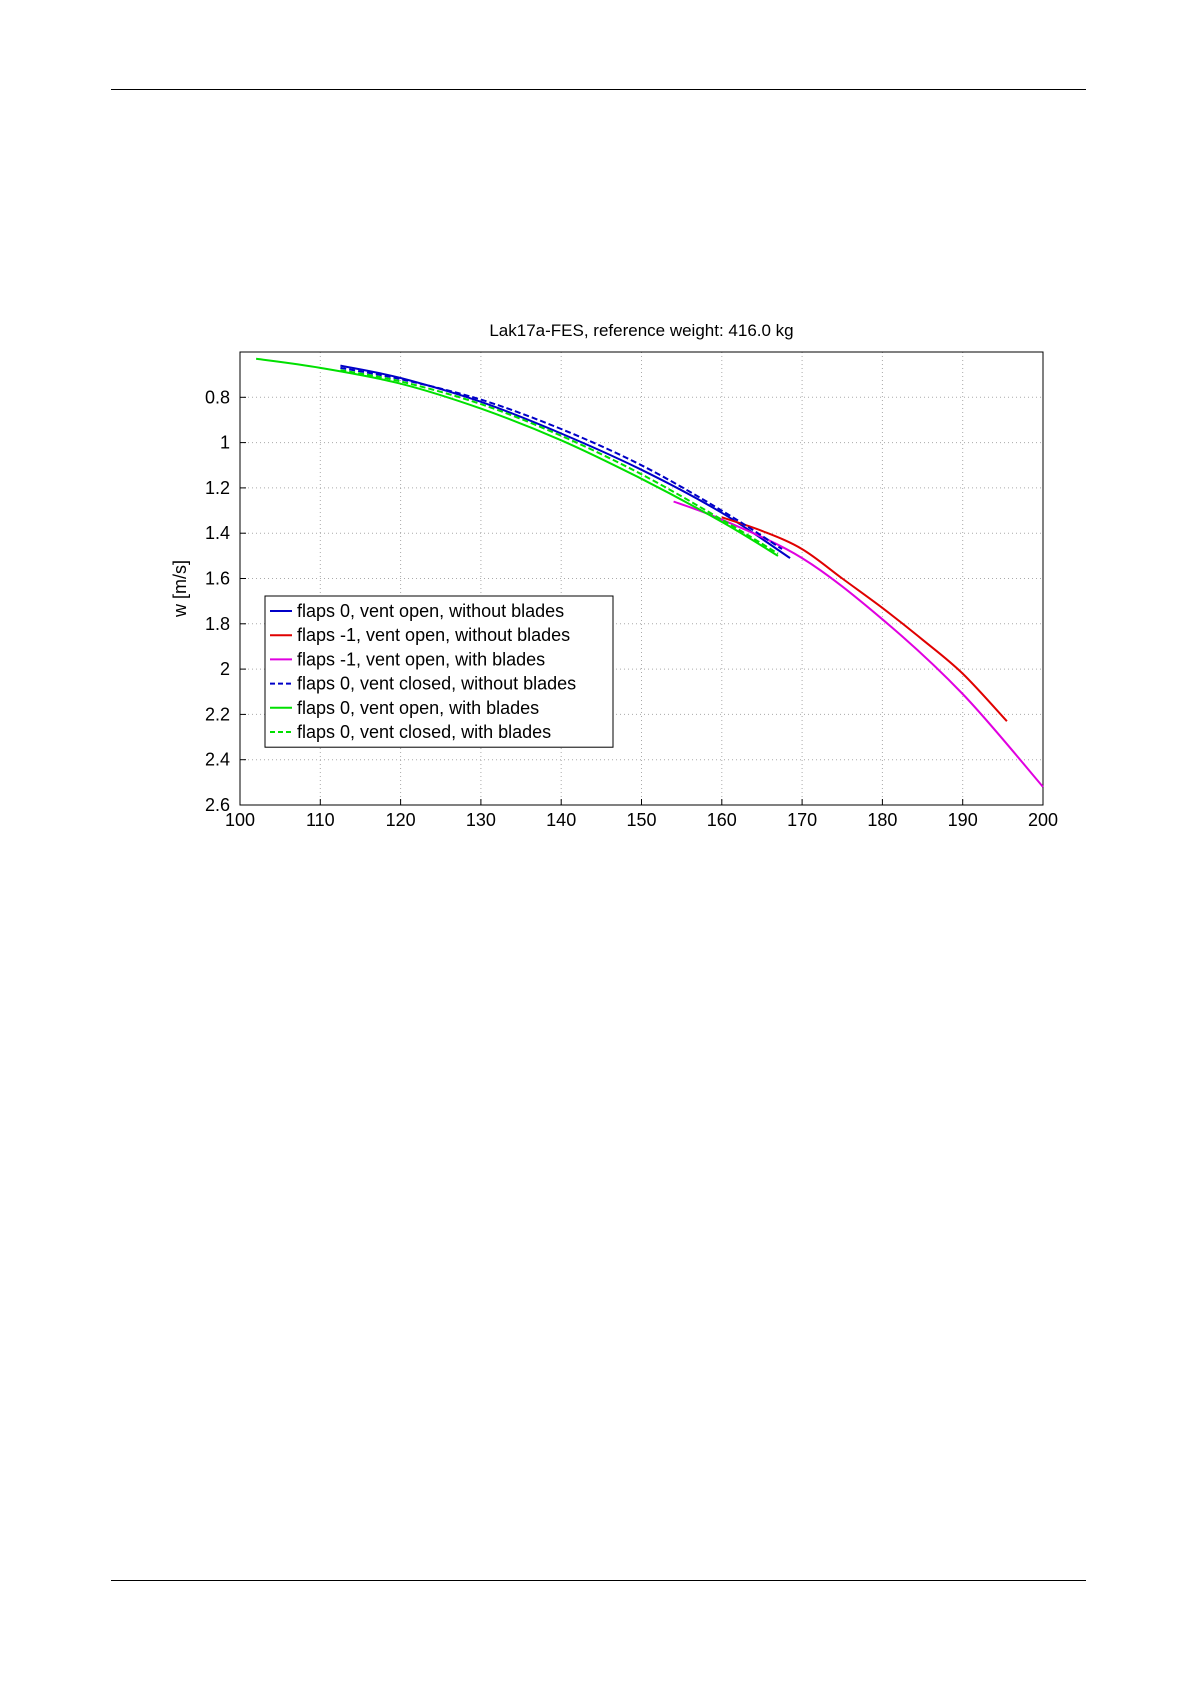  I want to click on header-rule, so click(598, 89).